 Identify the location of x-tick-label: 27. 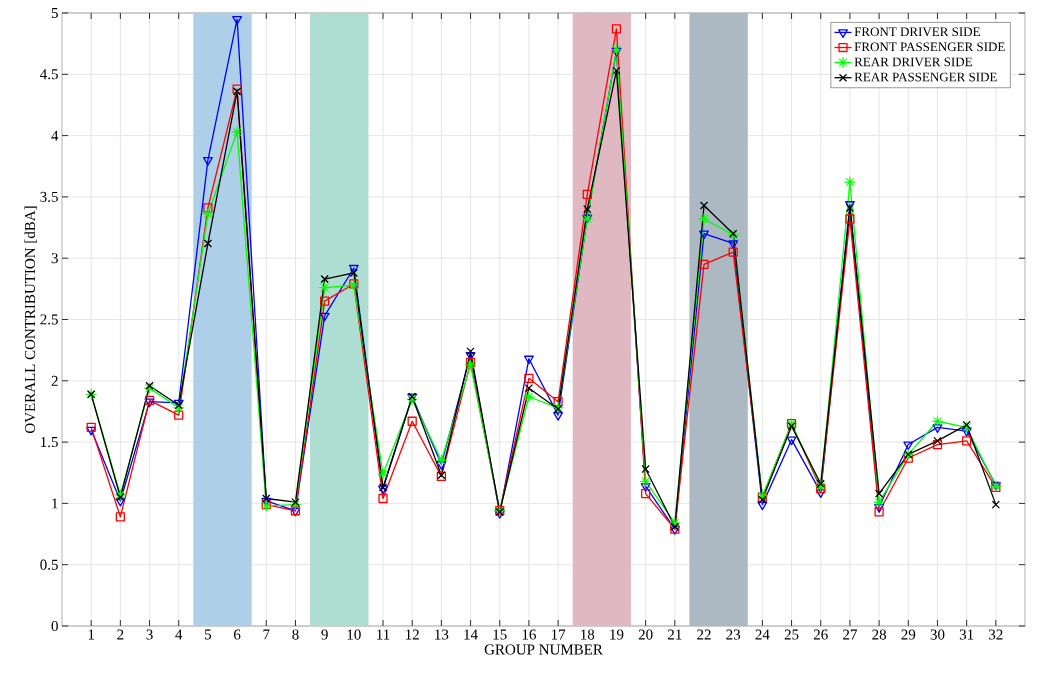
(850, 634).